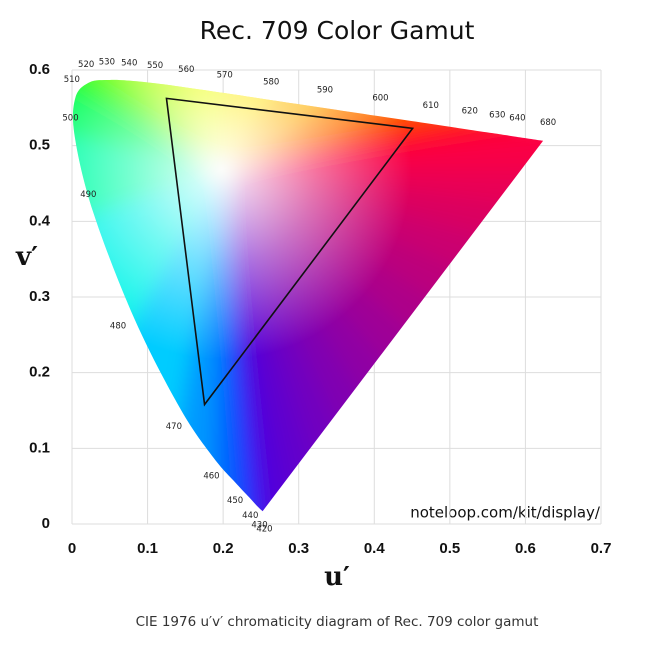  What do you see at coordinates (223, 548) in the screenshot?
I see `x-tick-label: 0.2` at bounding box center [223, 548].